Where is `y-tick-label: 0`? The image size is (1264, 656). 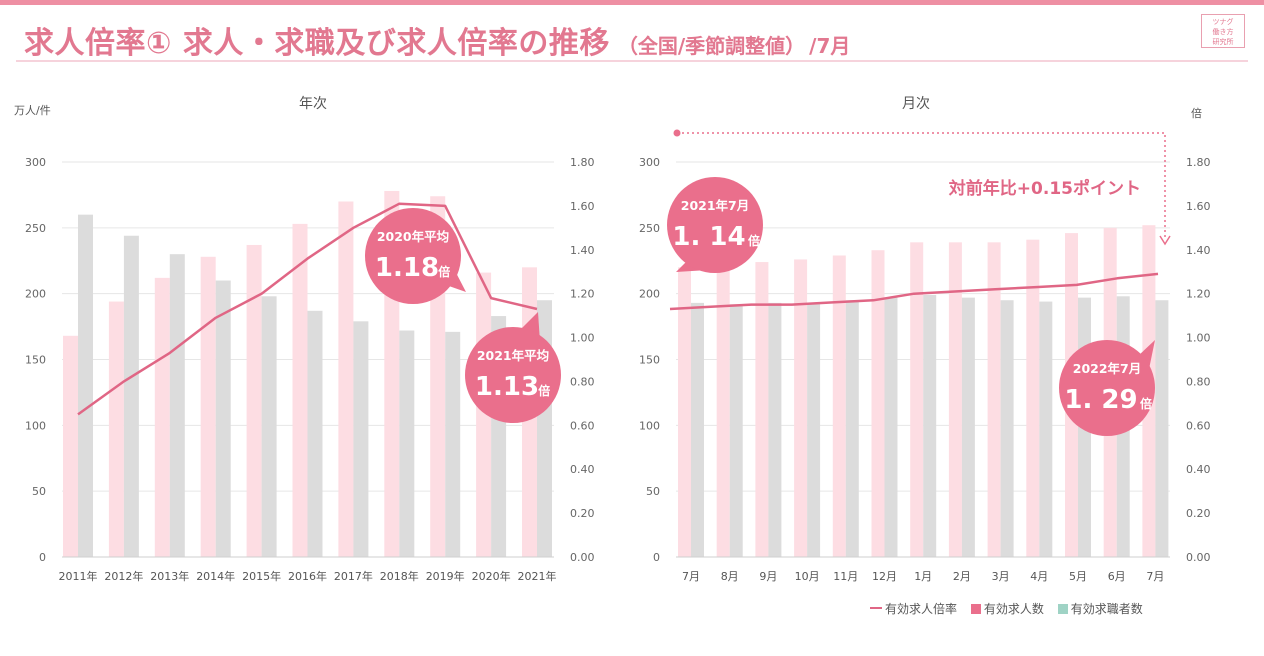 y-tick-label: 0 is located at coordinates (42, 557).